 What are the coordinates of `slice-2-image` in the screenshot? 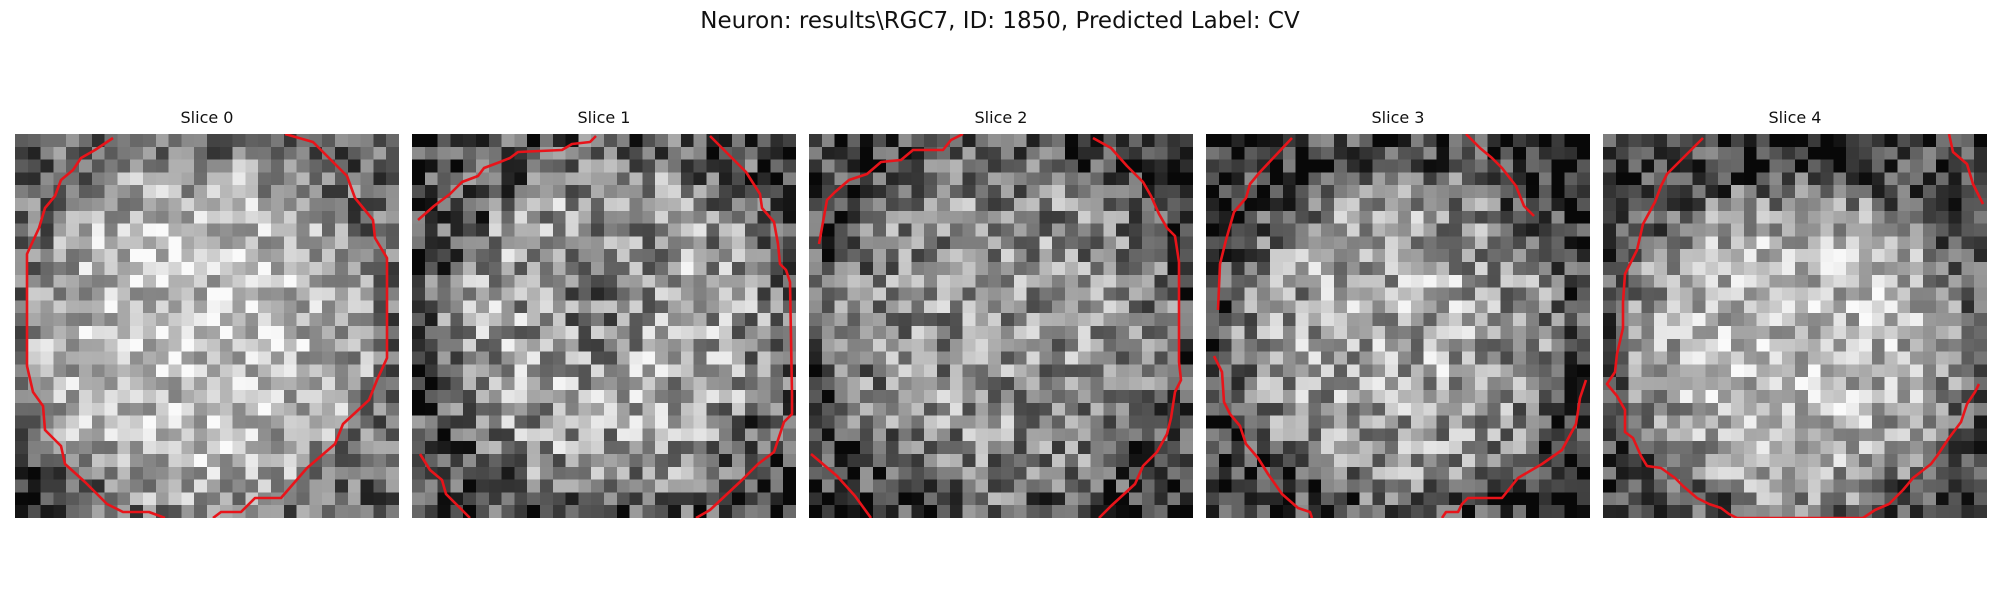 It's located at (1001, 326).